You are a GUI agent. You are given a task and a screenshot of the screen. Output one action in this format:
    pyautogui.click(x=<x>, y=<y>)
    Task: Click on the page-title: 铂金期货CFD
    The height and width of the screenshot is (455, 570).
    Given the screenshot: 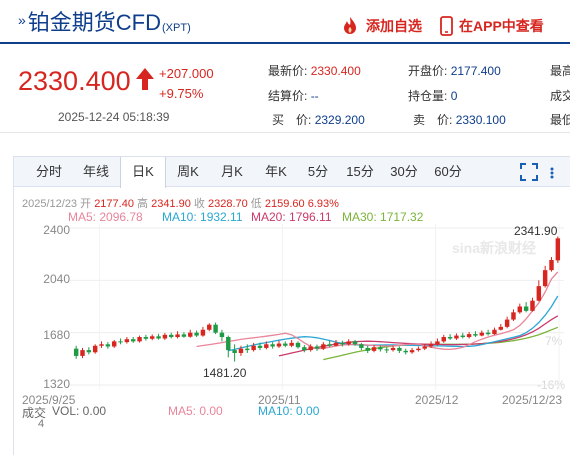 What is the action you would take?
    pyautogui.click(x=94, y=22)
    